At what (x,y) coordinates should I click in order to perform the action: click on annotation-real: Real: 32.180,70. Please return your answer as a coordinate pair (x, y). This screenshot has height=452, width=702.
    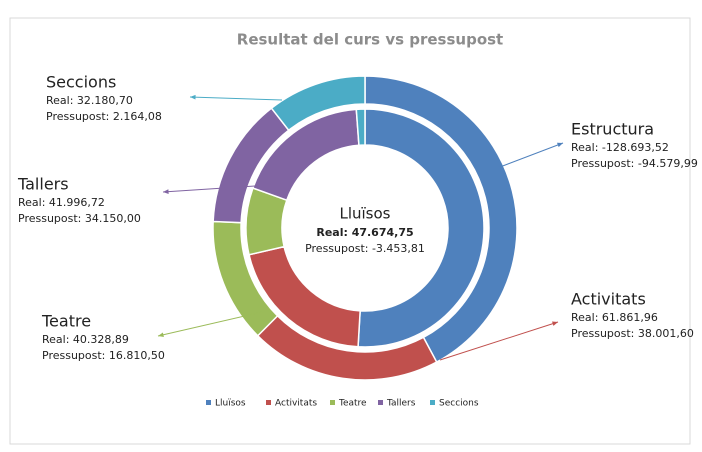
    Looking at the image, I should click on (89, 100).